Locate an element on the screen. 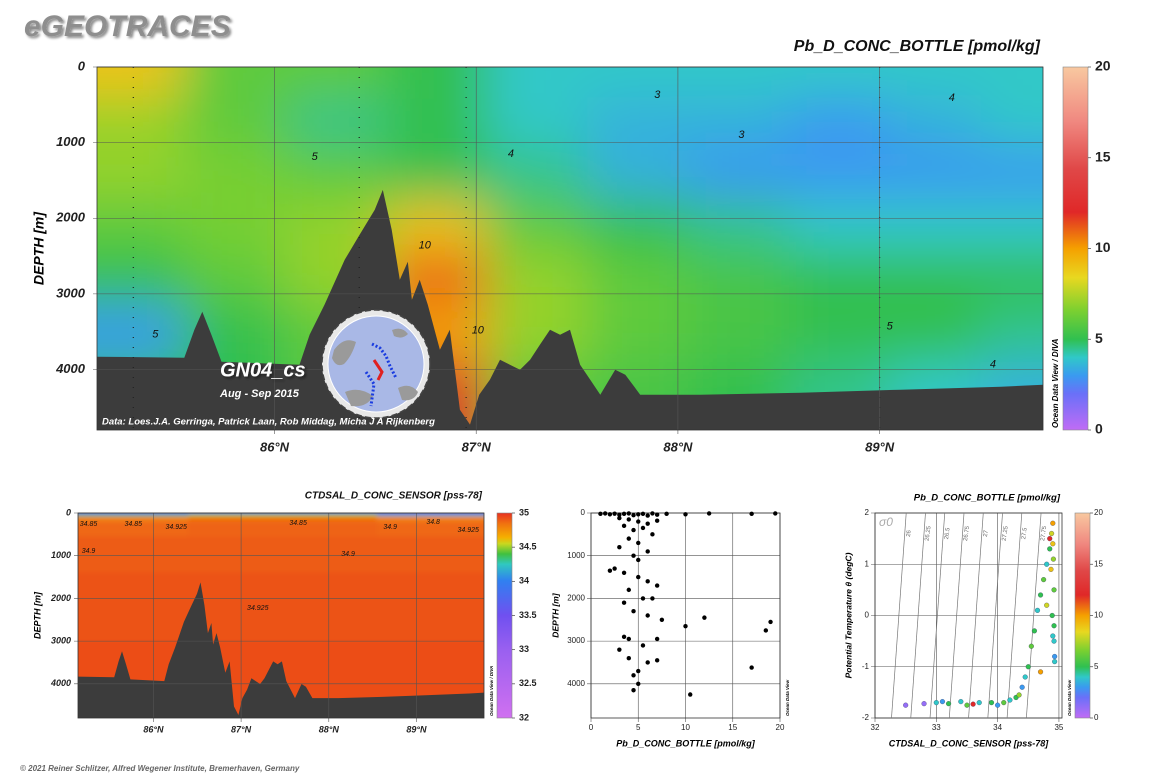 This screenshot has width=1156, height=784. colorbar-tick-label: 33 is located at coordinates (524, 649).